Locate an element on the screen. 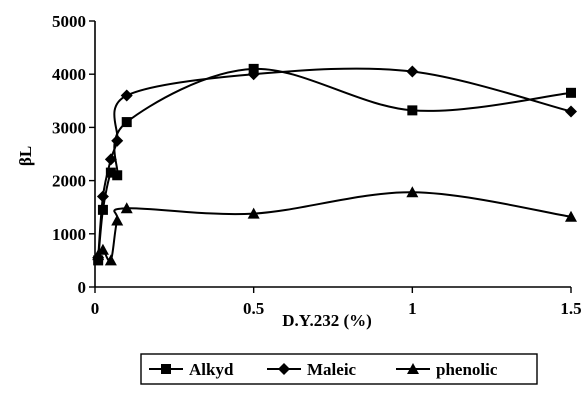 The height and width of the screenshot is (410, 586). legend-marker-maleic is located at coordinates (284, 369).